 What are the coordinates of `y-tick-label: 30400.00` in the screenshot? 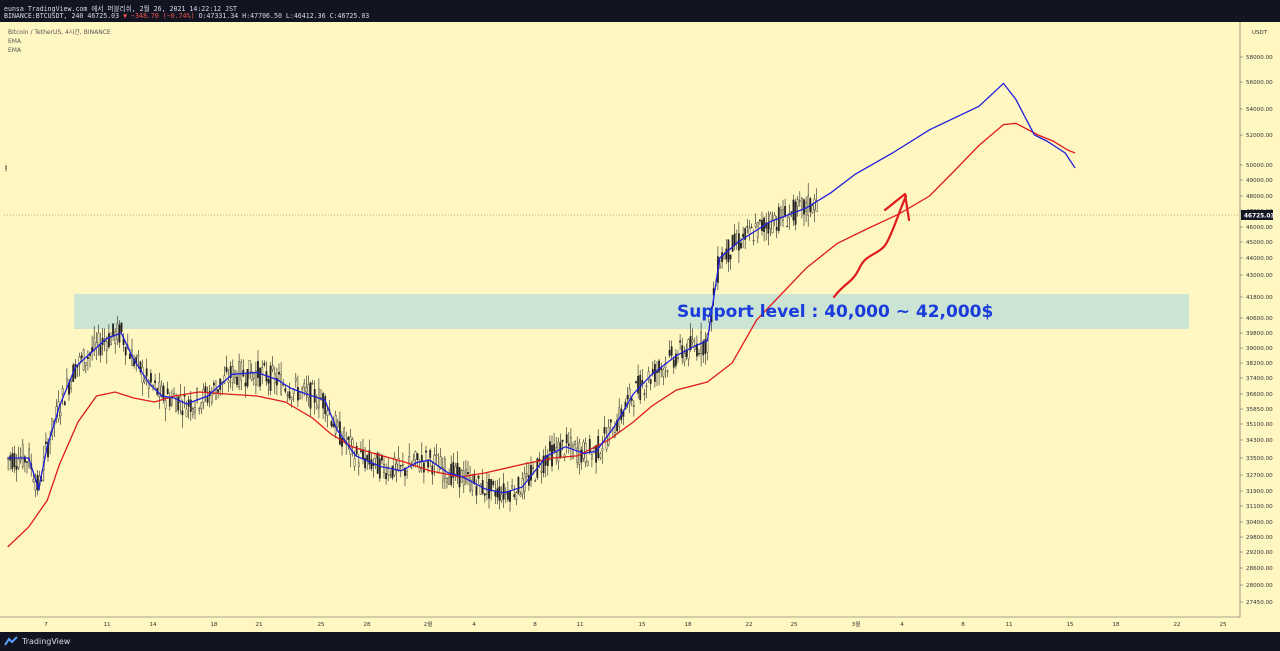 It's located at (1259, 523).